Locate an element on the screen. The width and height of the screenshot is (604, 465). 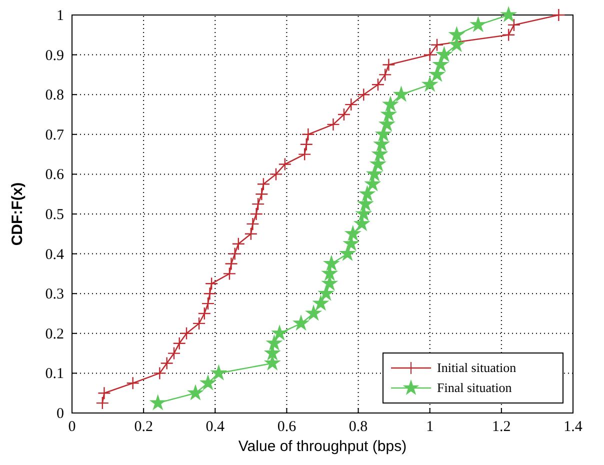
y-tick-label: 0.2 is located at coordinates (54, 334).